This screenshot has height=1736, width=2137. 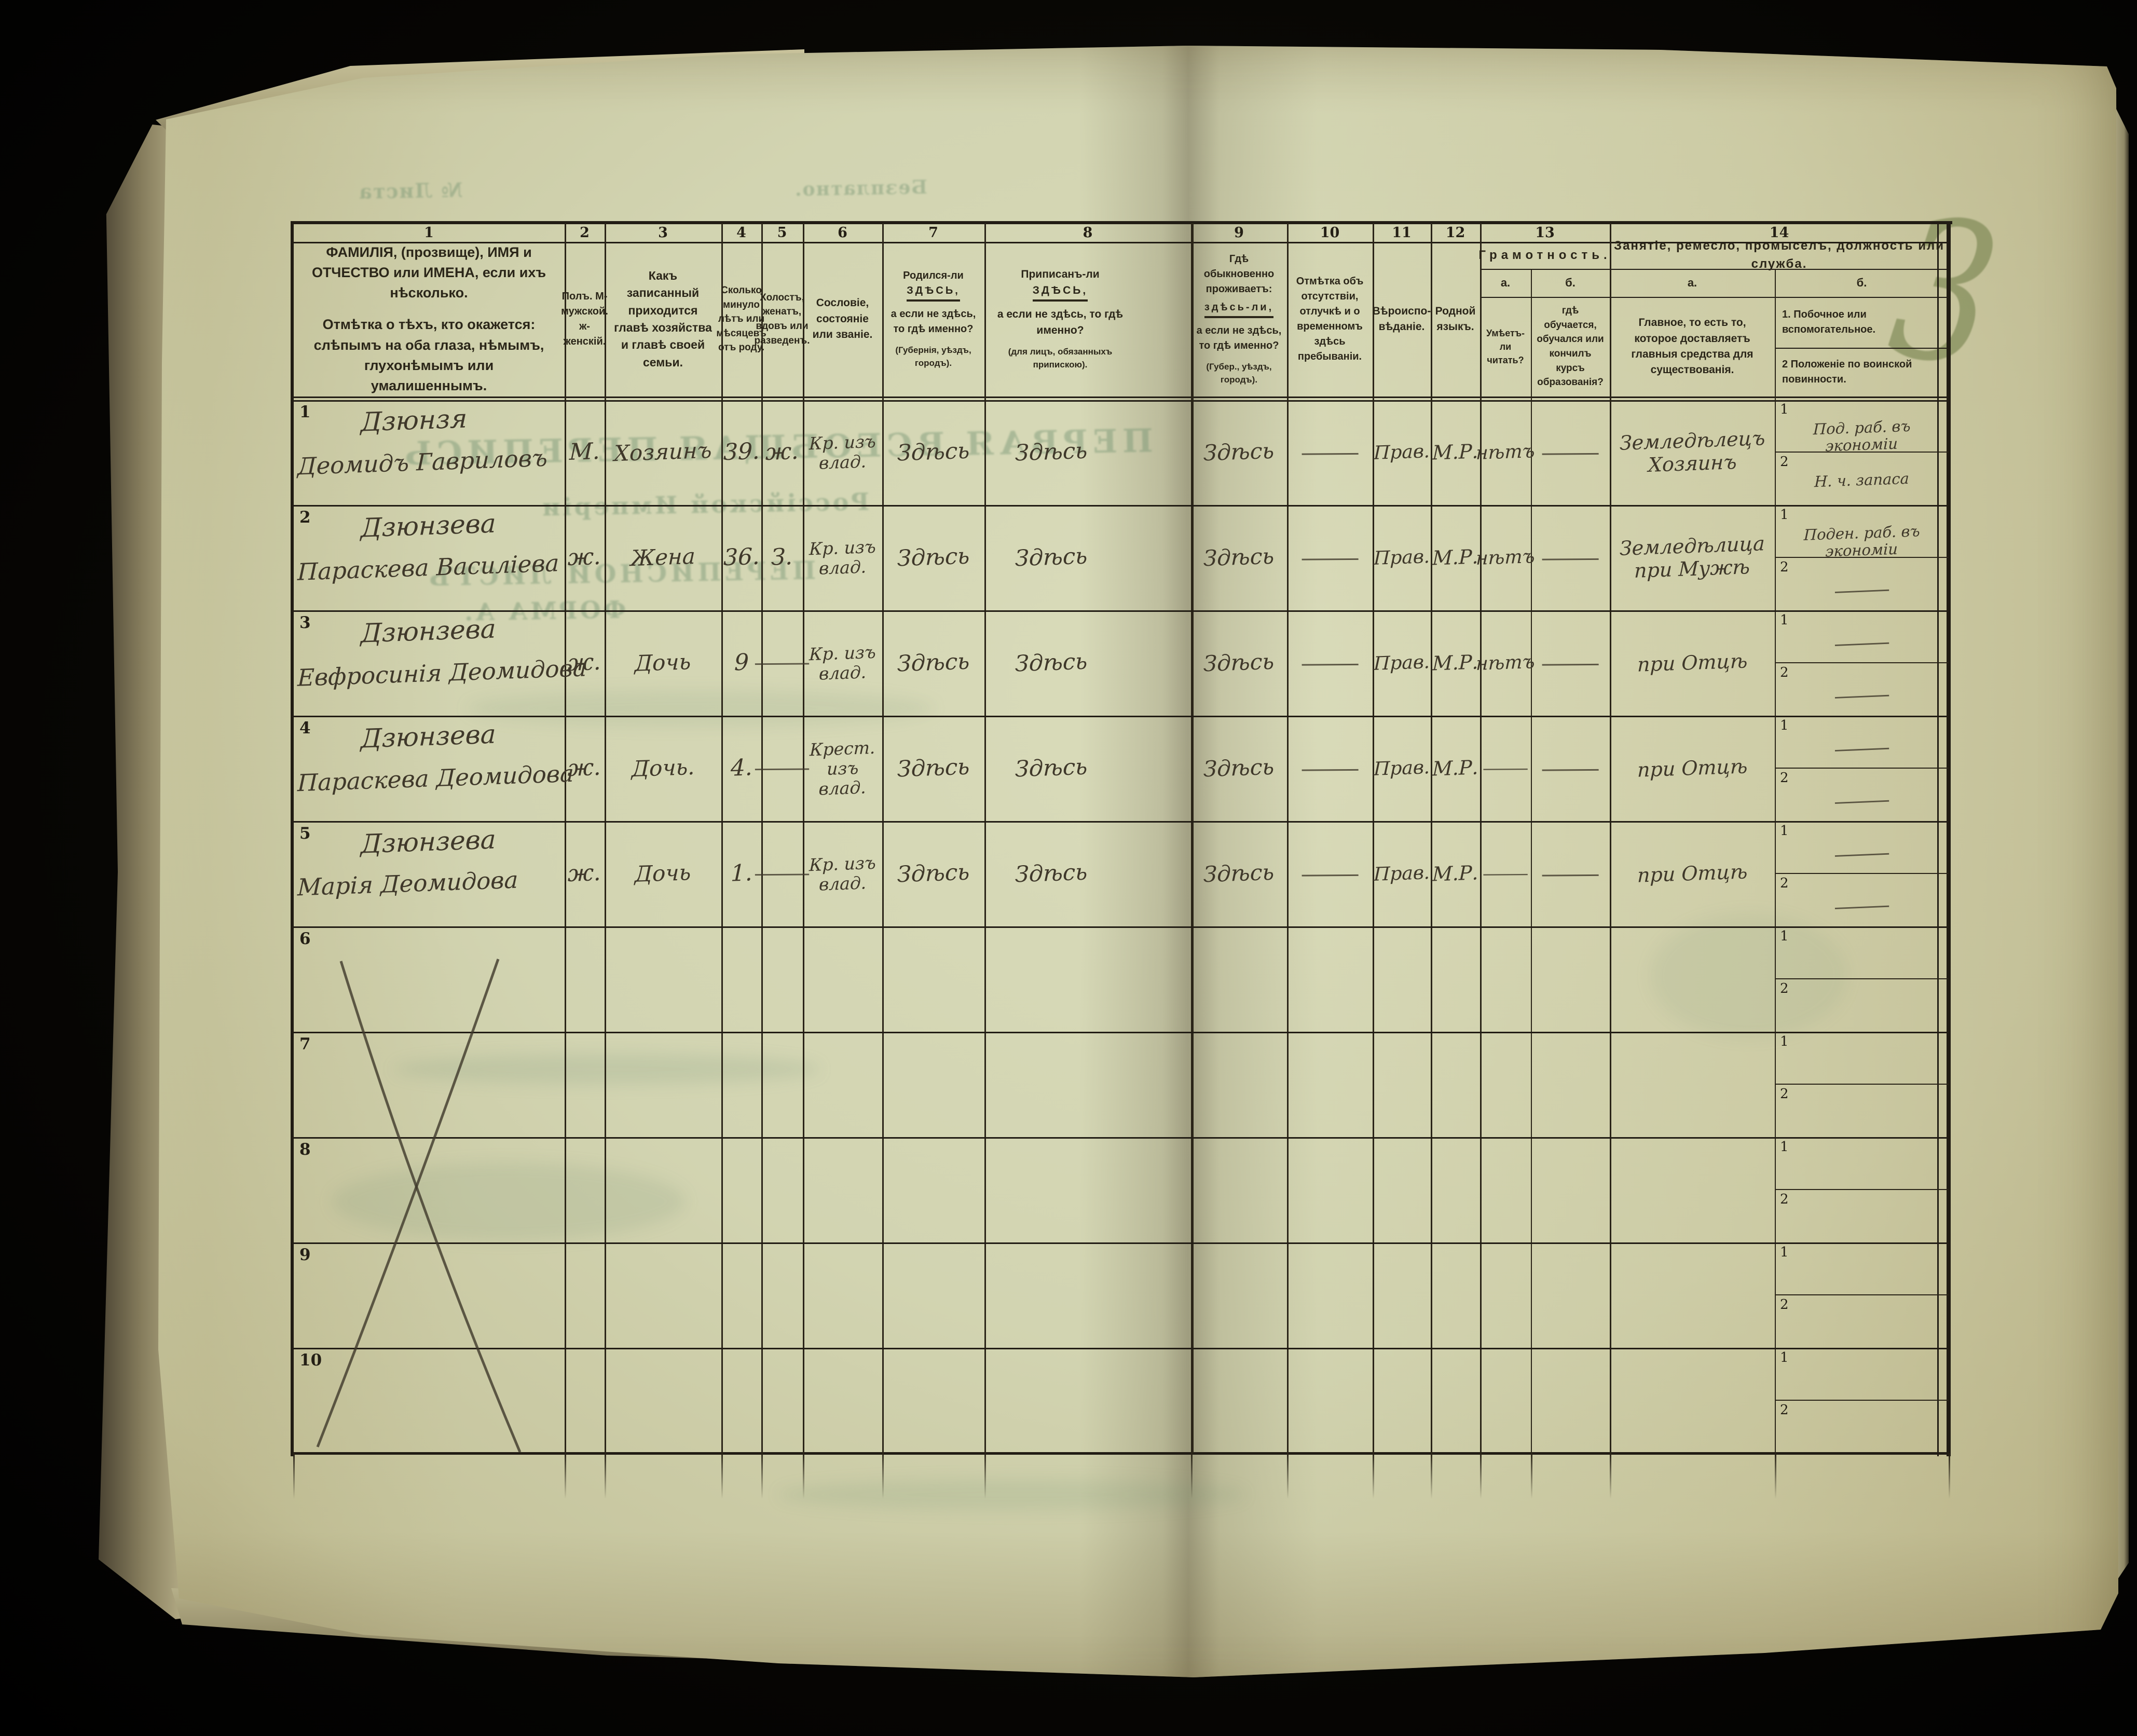 I want to click on cell-sex: ж., so click(x=585, y=873).